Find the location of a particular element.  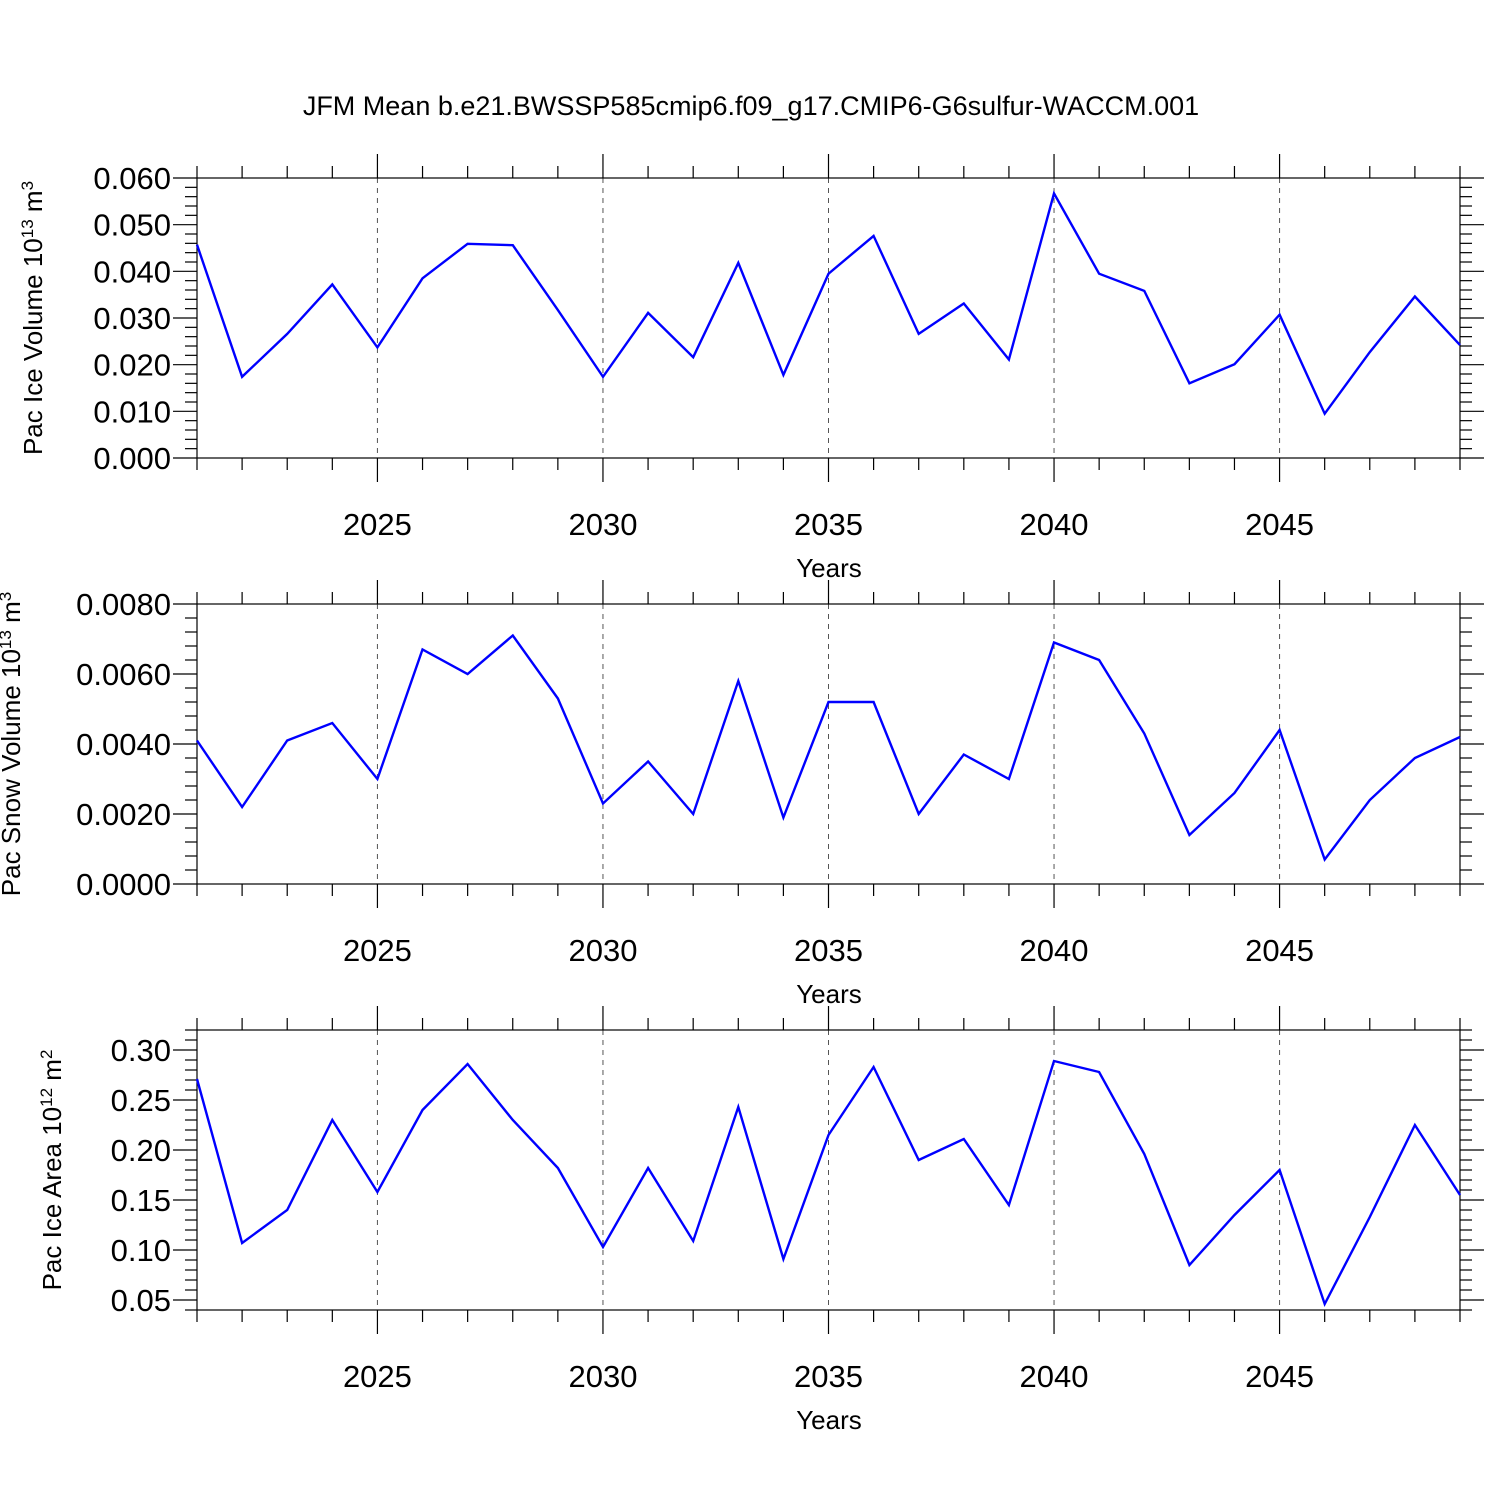

y-tick-label: 0.030 is located at coordinates (132, 318).